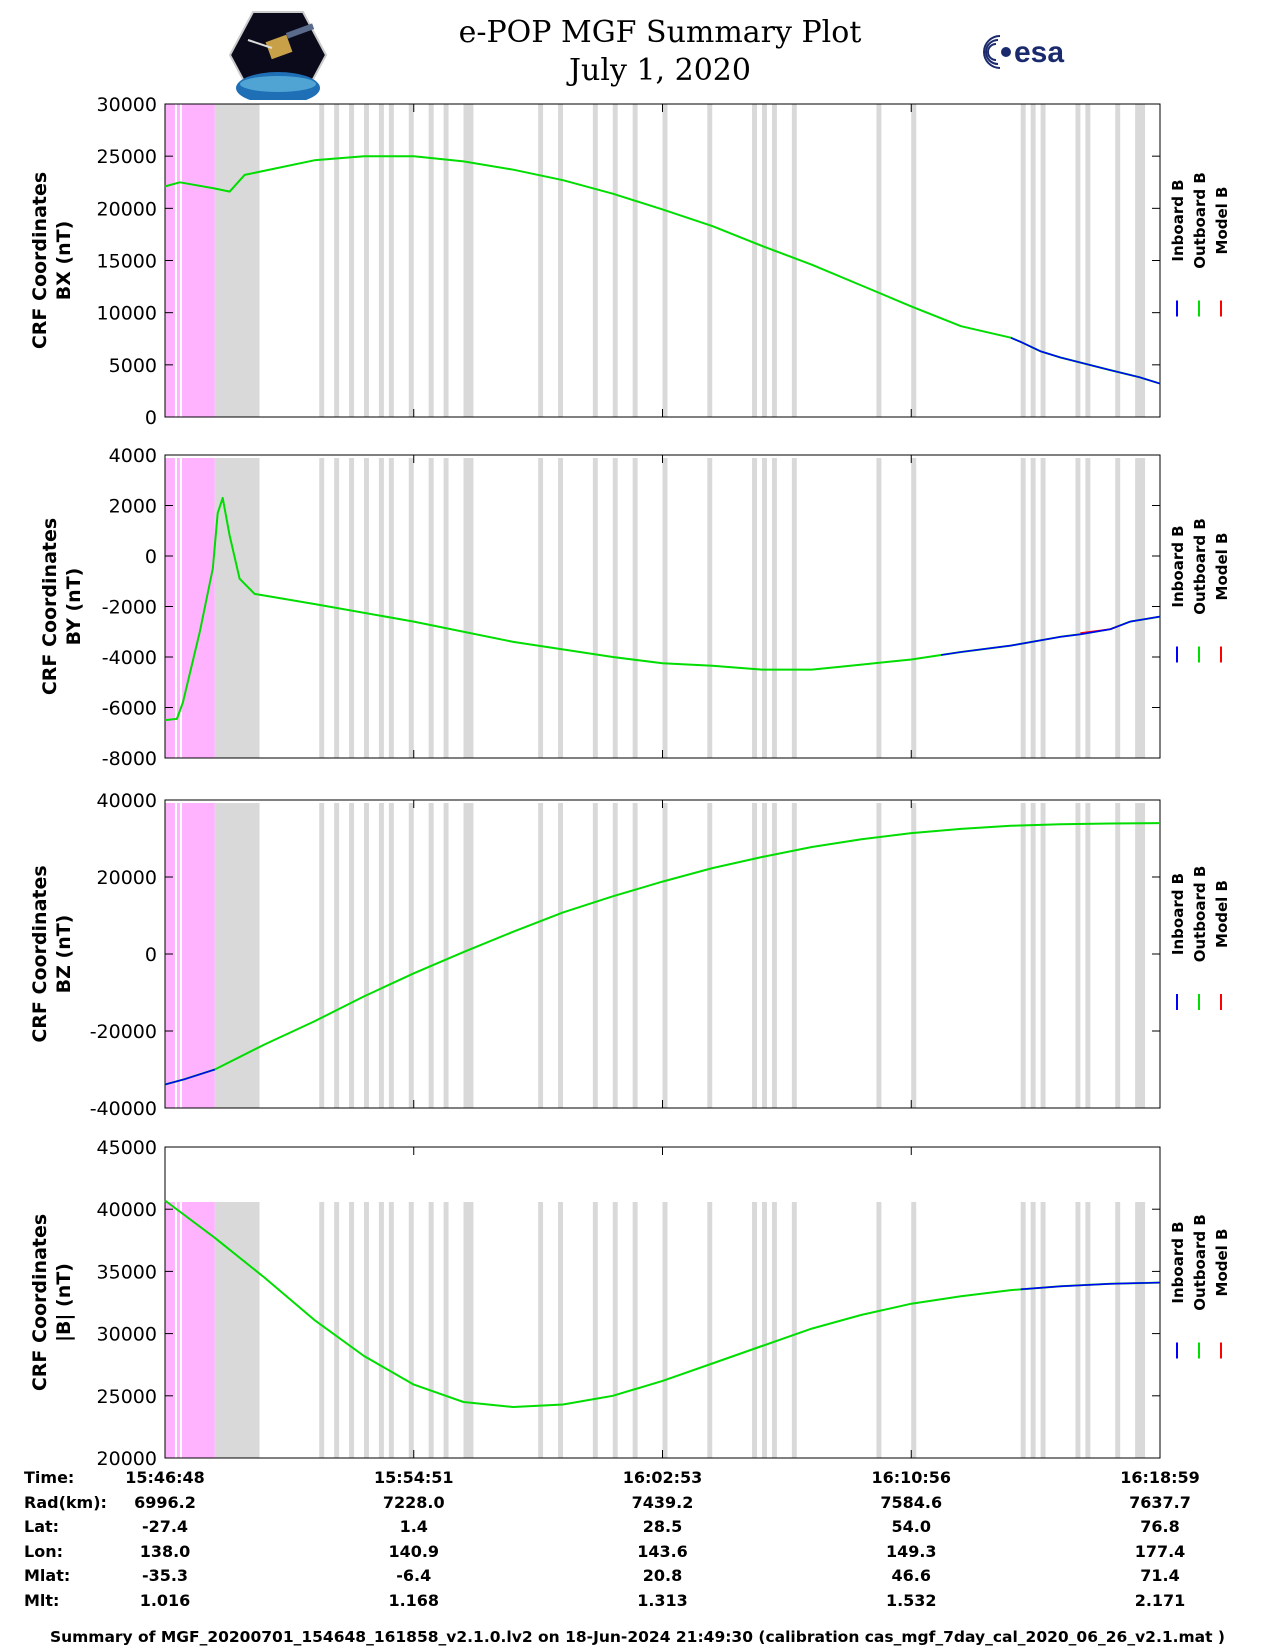 This screenshot has width=1275, height=1650. What do you see at coordinates (49, 1477) in the screenshot?
I see `info-row-label: Time:` at bounding box center [49, 1477].